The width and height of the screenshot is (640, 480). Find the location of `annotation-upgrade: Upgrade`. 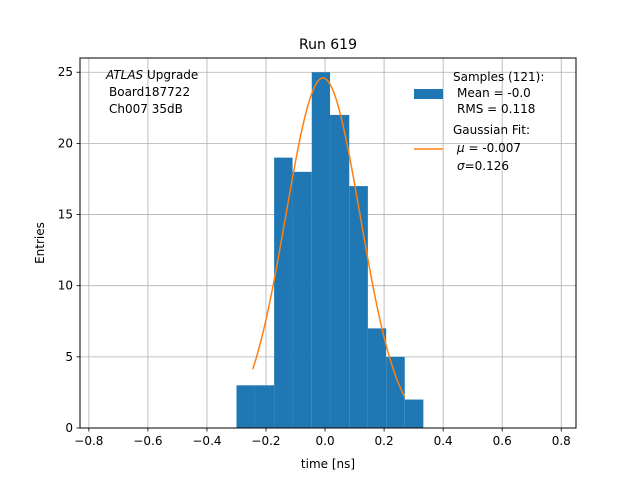

annotation-upgrade: Upgrade is located at coordinates (170, 75).